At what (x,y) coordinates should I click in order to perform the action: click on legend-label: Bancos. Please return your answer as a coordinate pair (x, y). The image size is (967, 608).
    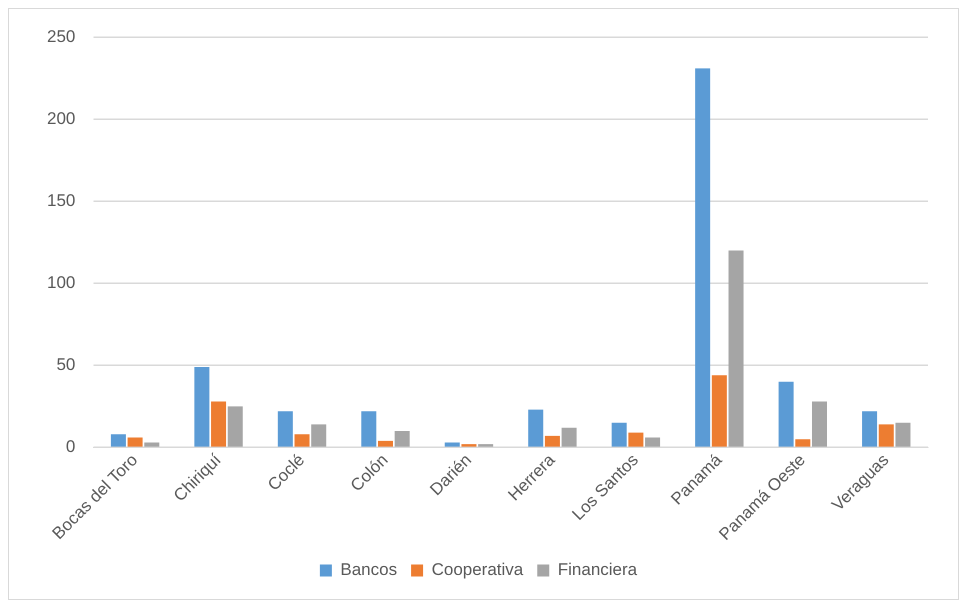
    Looking at the image, I should click on (369, 570).